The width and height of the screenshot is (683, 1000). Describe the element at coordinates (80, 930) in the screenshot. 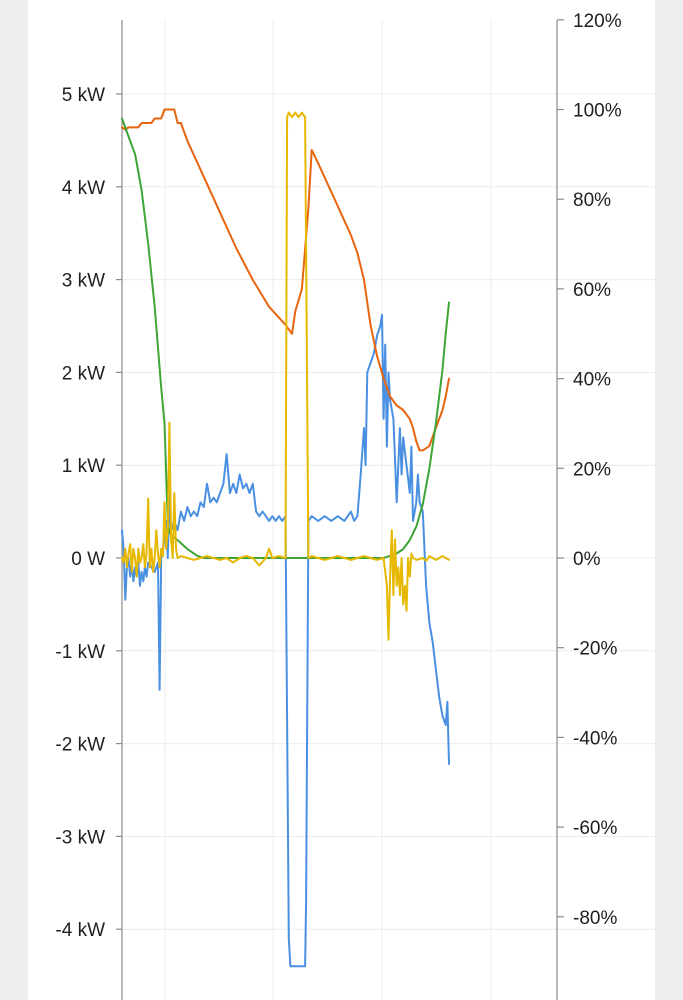

I see `left-tick-label-9: -4 kW` at that location.